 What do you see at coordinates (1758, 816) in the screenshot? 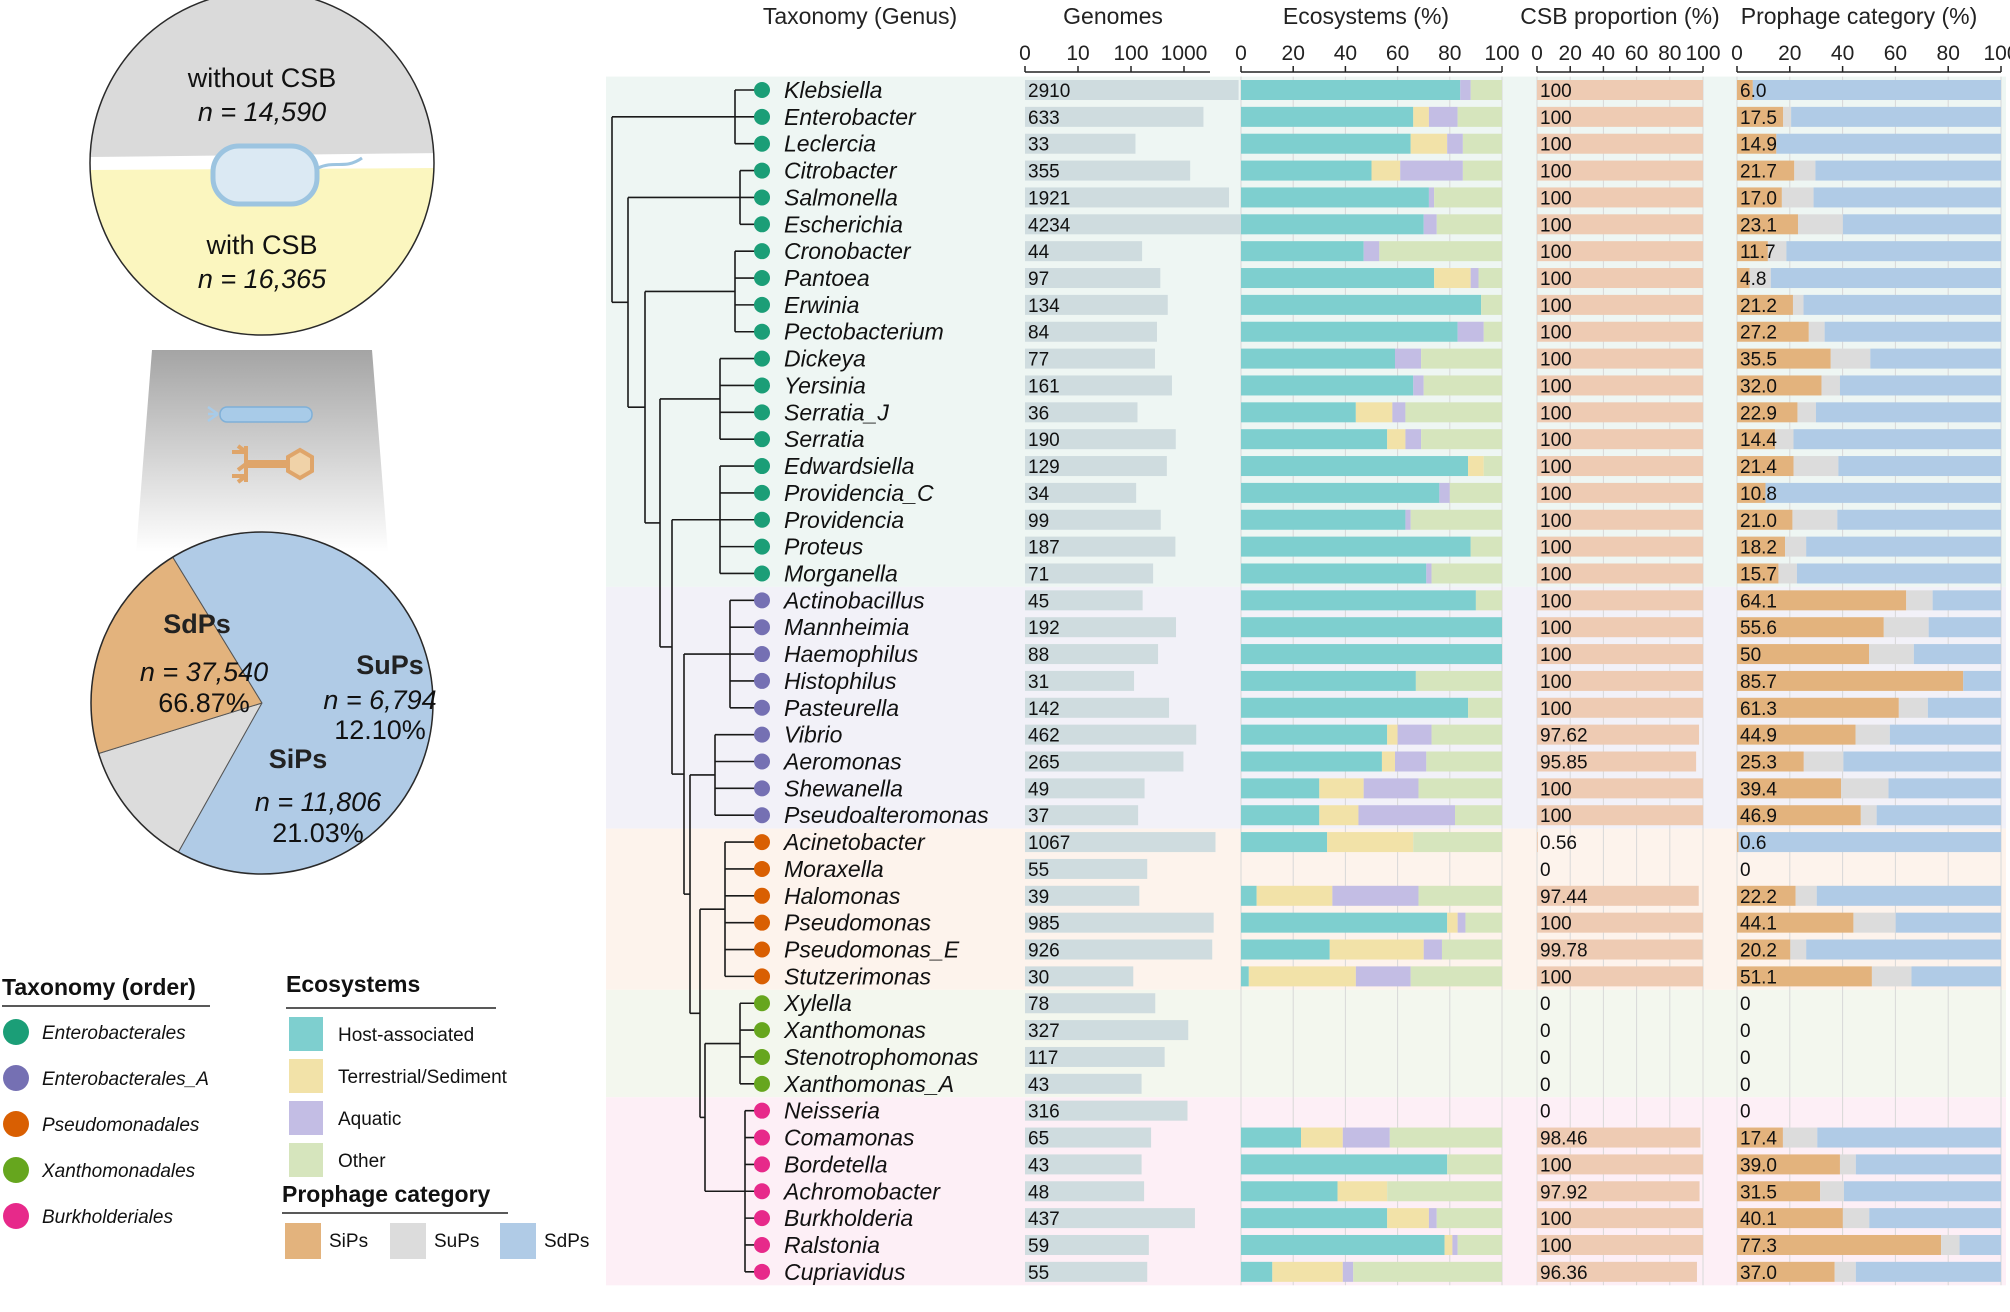
I see `prophage-value: 46.9` at bounding box center [1758, 816].